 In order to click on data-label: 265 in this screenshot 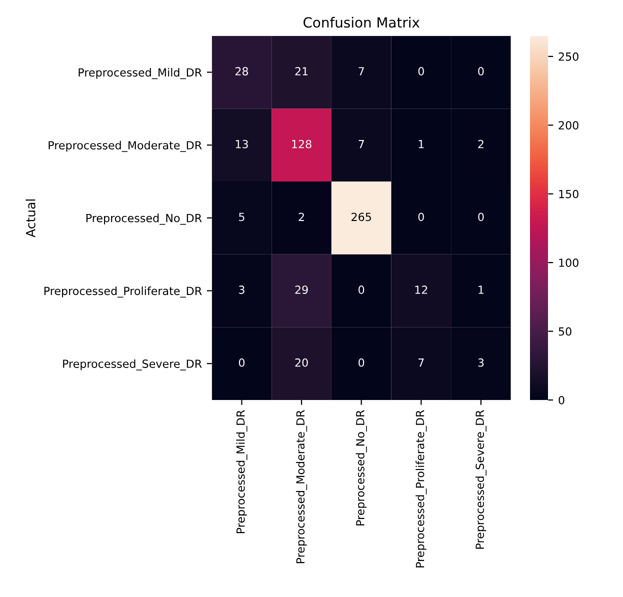, I will do `click(361, 217)`.